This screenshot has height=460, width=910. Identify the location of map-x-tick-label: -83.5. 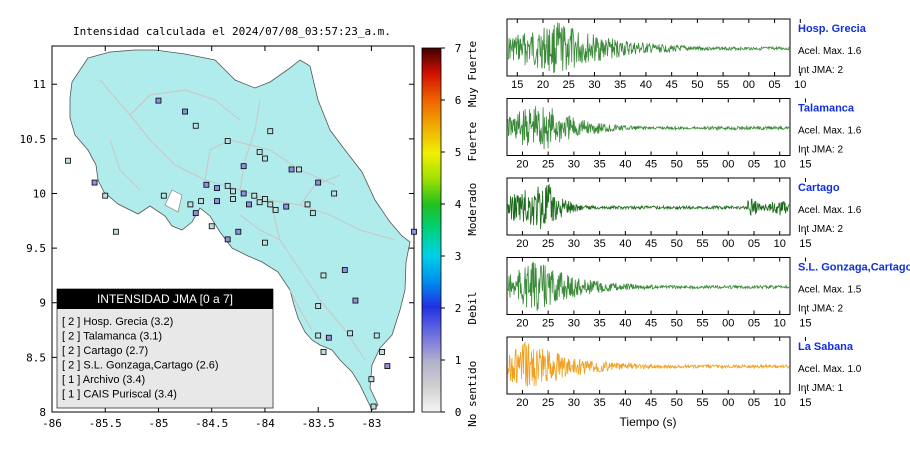
(318, 423).